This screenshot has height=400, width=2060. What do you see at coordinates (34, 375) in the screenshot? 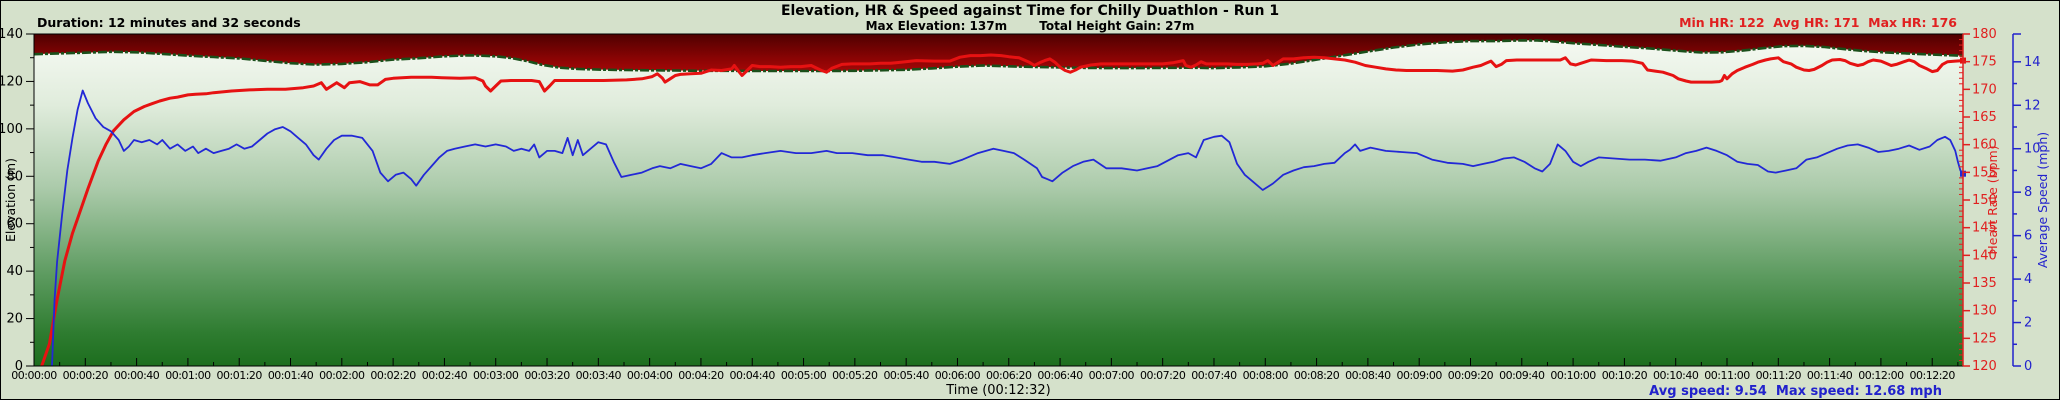
I see `svg-text: 00:00:00` at bounding box center [34, 375].